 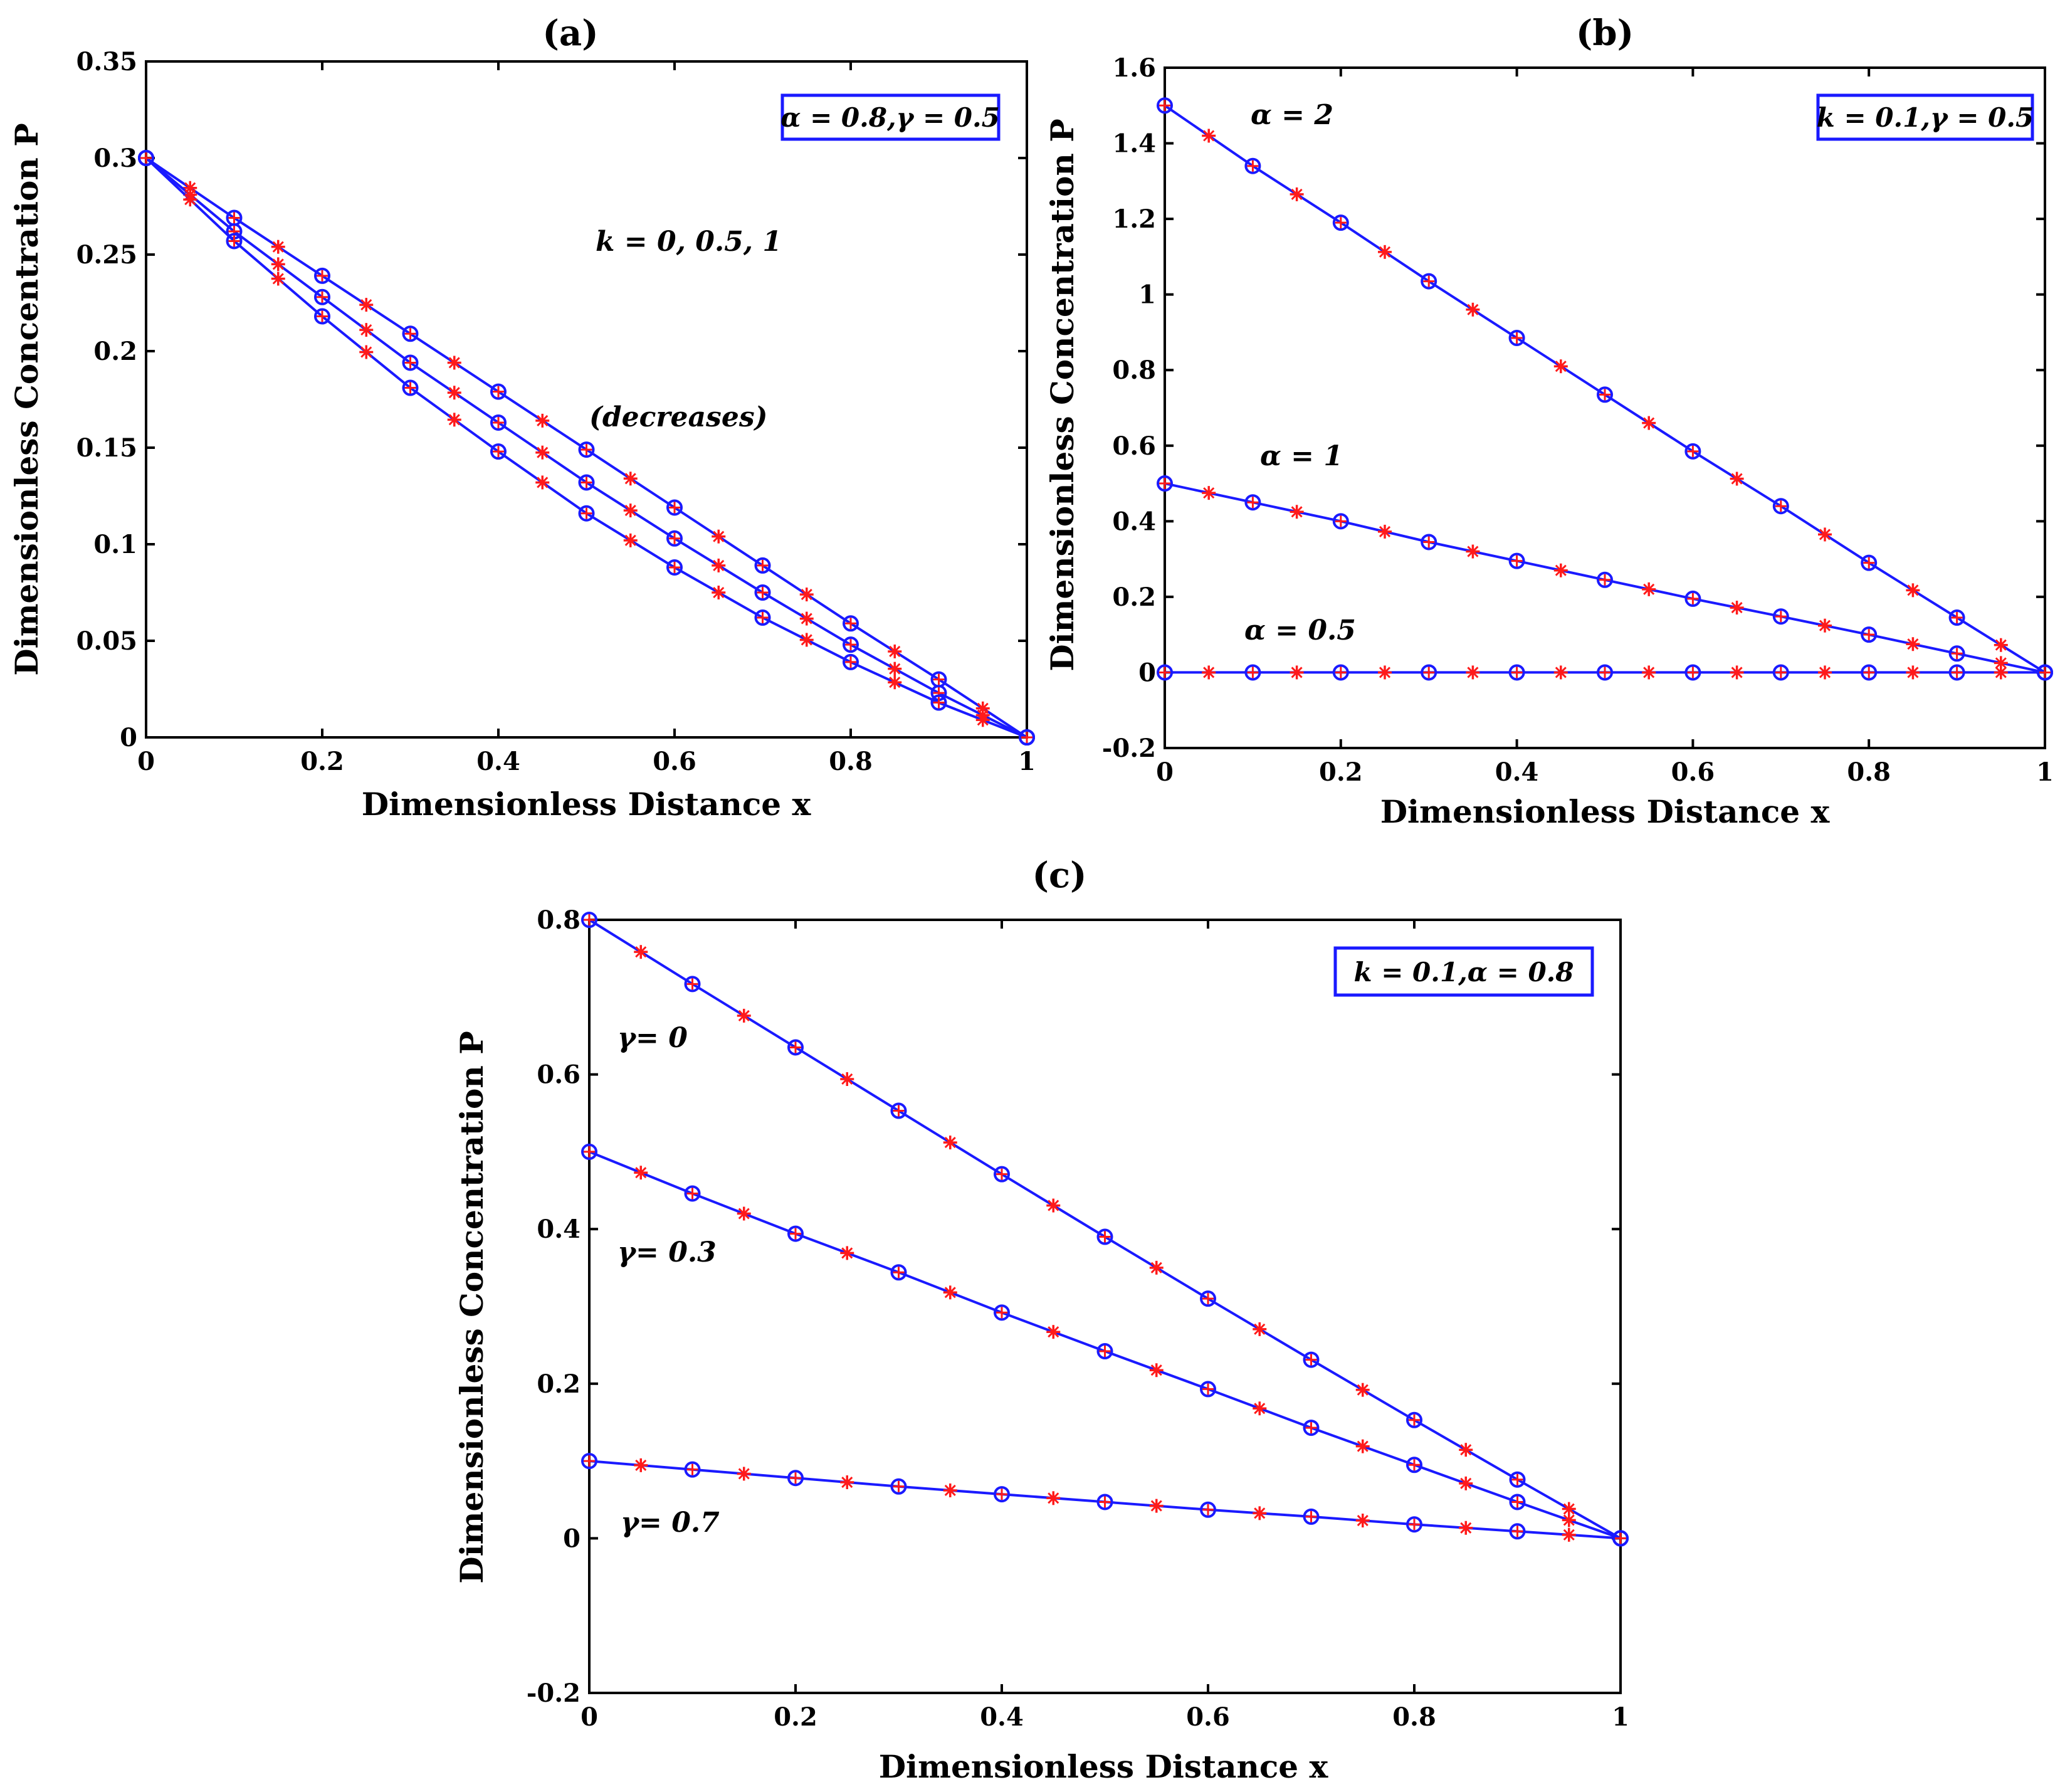 I want to click on panel-b-ytick-label: 1.6, so click(x=1134, y=68).